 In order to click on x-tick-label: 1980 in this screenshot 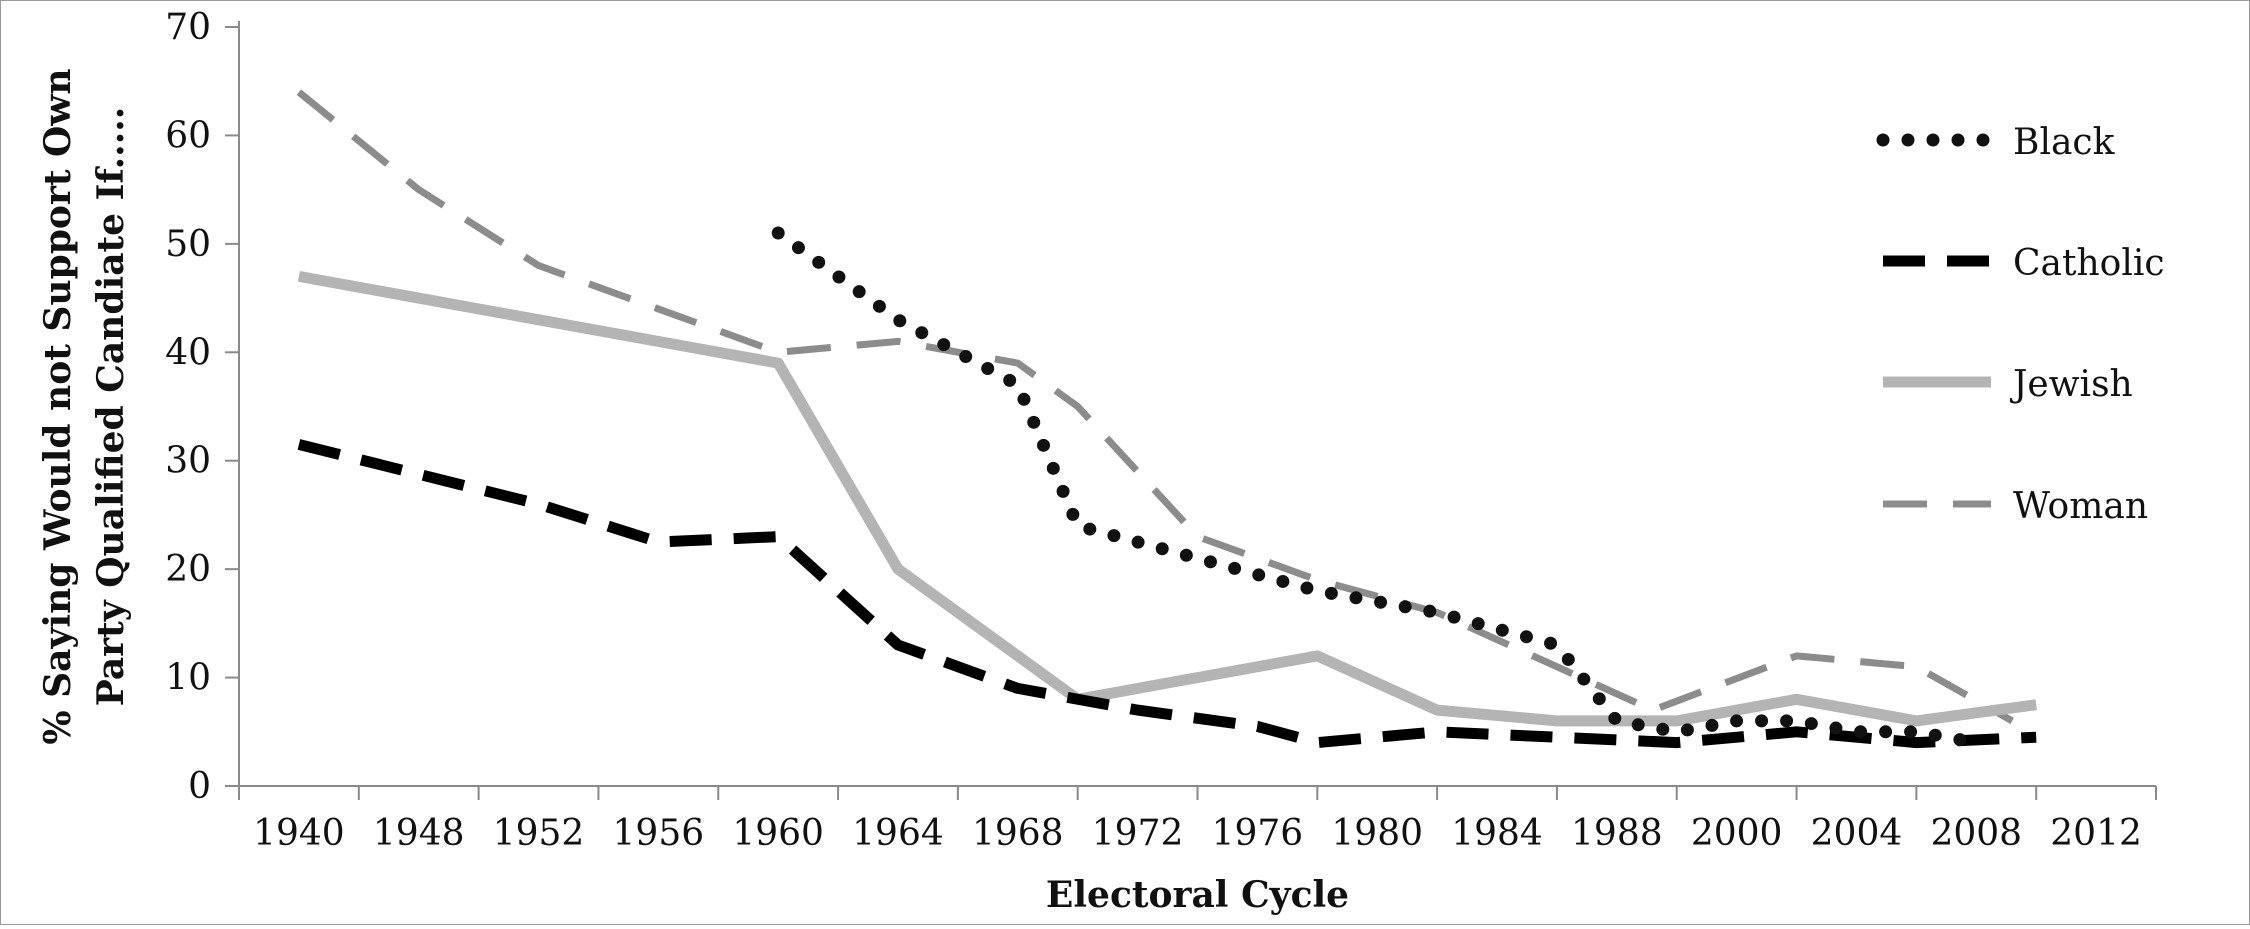, I will do `click(1377, 833)`.